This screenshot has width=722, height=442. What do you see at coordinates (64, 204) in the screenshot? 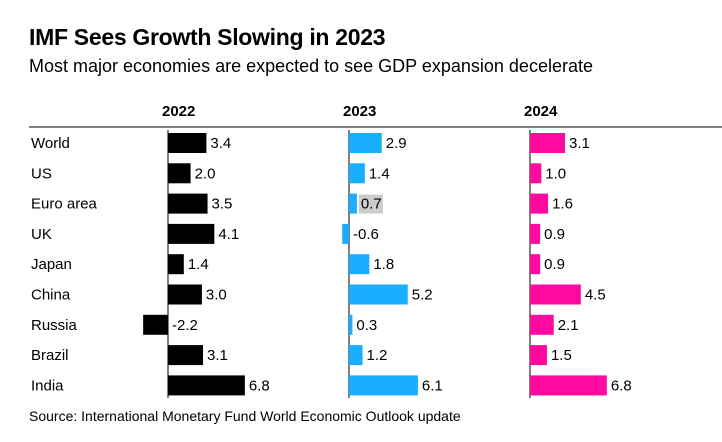
I see `category-label-euro-area: Euro area` at bounding box center [64, 204].